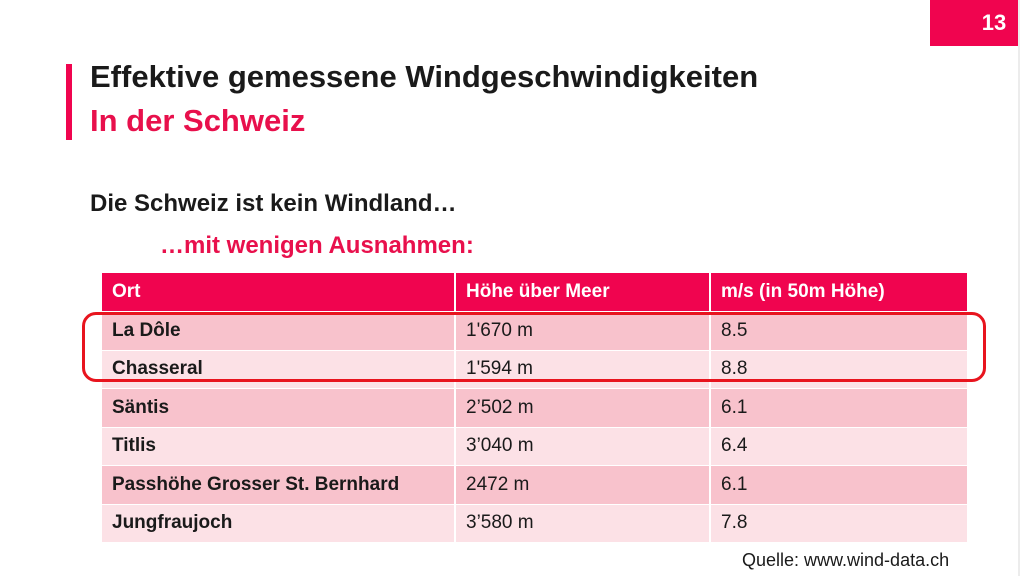 The image size is (1024, 576). I want to click on cell-altitude: 2472 m, so click(583, 485).